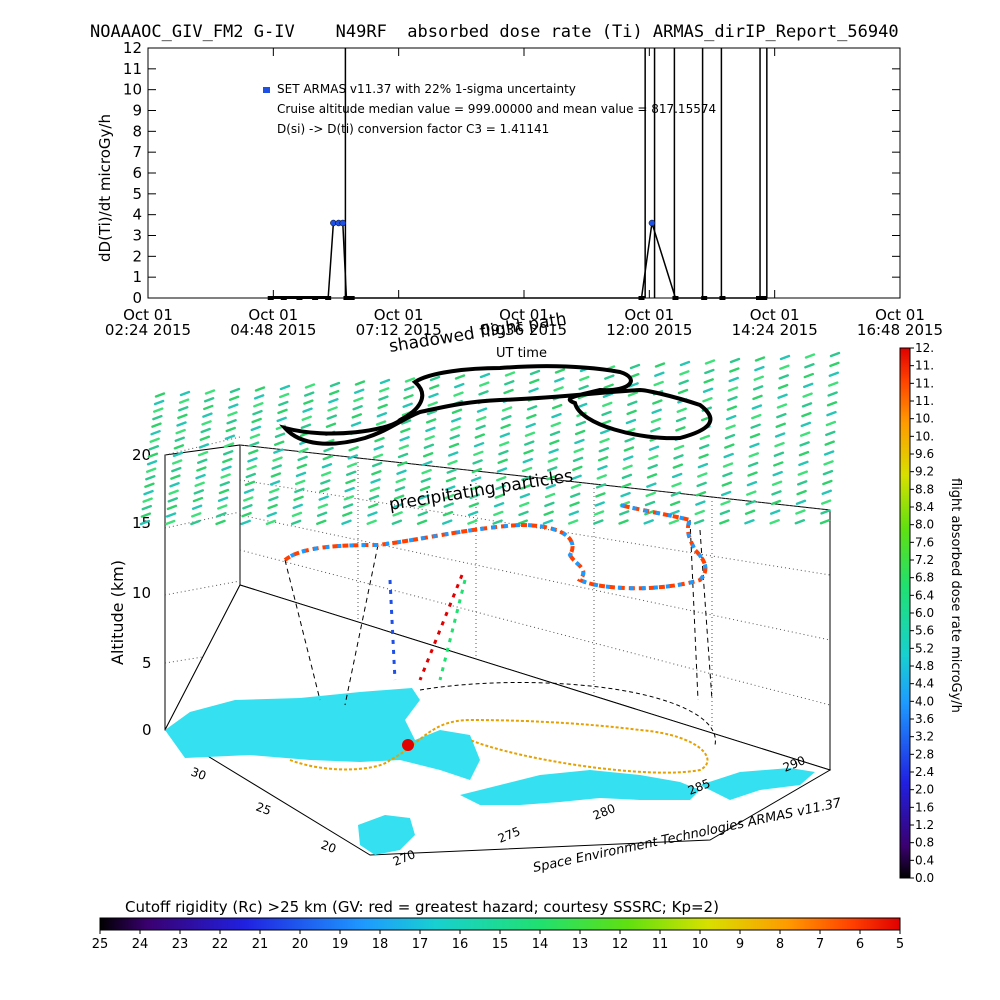 This screenshot has width=1000, height=1000. Describe the element at coordinates (924, 542) in the screenshot. I see `colorbar-vertical-tick-label: 7.6` at that location.